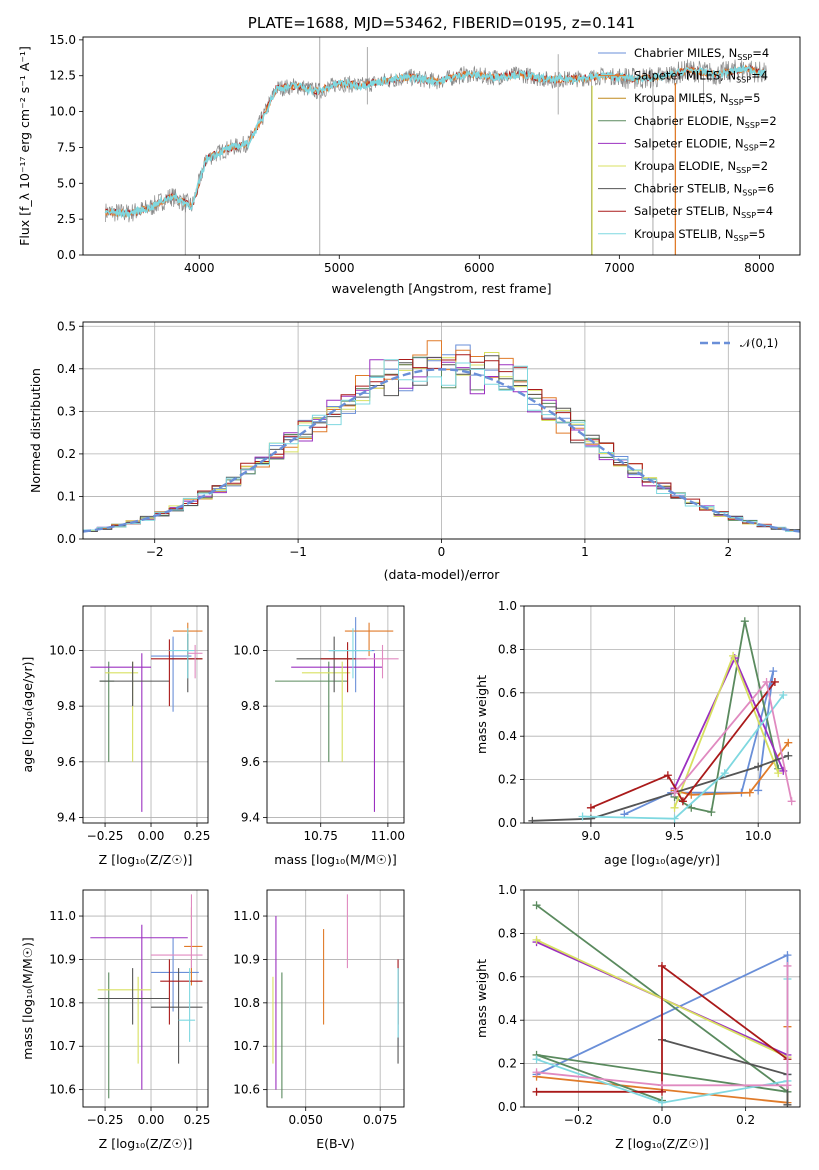  What do you see at coordinates (685, 212) in the screenshot?
I see `legend-entry: Salpeter STELIB, NSSP=4` at bounding box center [685, 212].